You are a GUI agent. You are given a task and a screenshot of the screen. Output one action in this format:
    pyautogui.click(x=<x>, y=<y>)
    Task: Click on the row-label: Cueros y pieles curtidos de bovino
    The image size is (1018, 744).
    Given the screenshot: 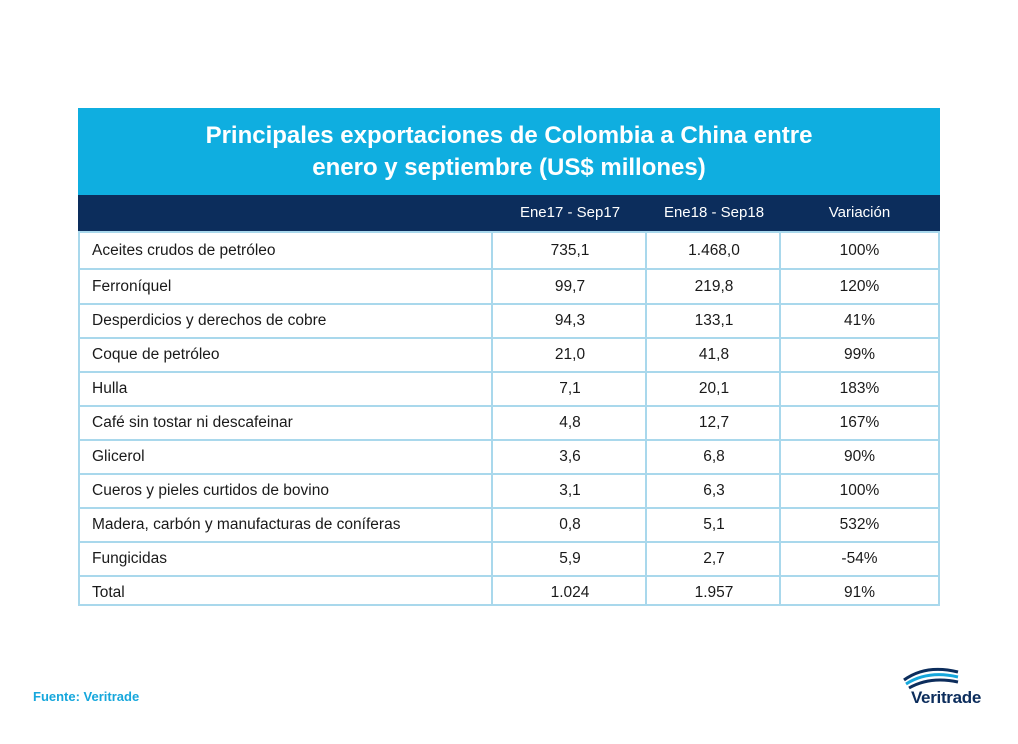 What is the action you would take?
    pyautogui.click(x=210, y=490)
    